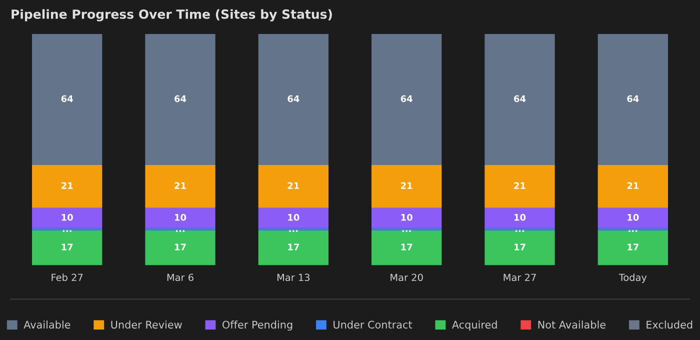 This screenshot has height=340, width=700. I want to click on legend-label: Acquired, so click(474, 325).